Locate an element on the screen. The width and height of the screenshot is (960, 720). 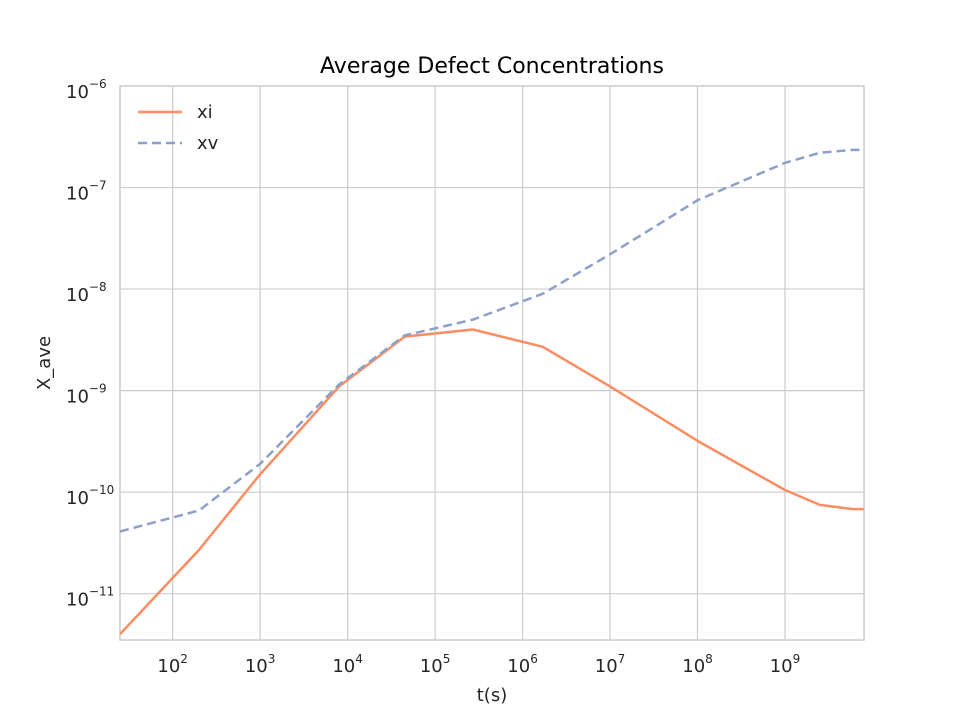
x-axis-label: t(s) is located at coordinates (492, 695).